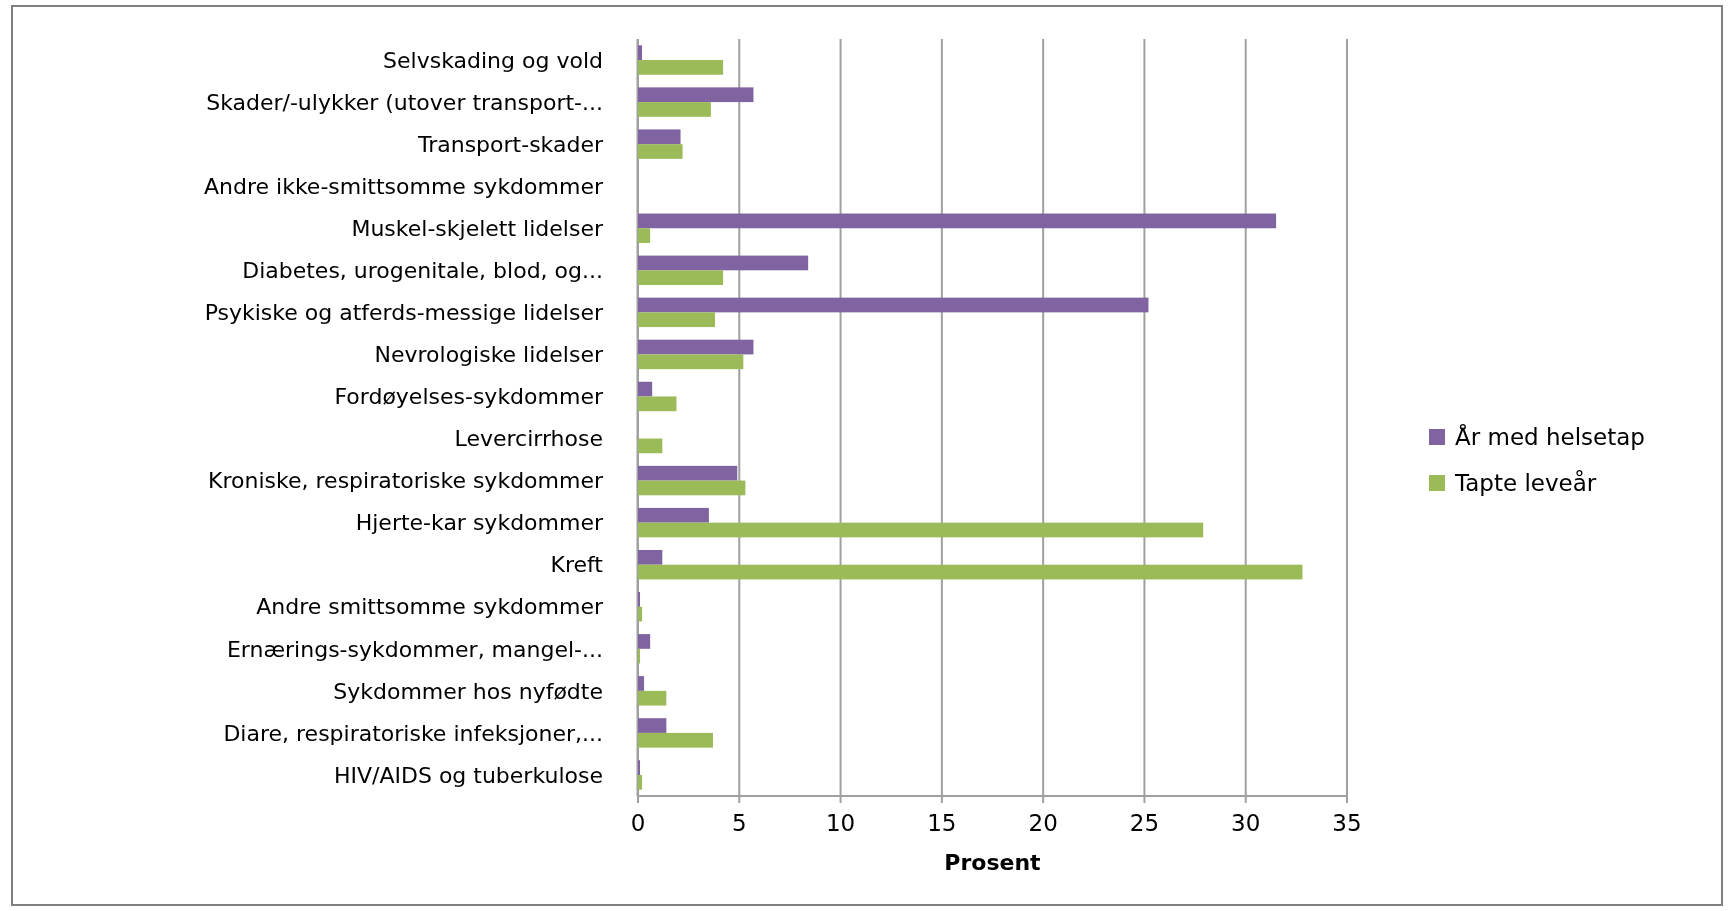  What do you see at coordinates (493, 60) in the screenshot?
I see `y-tick-label: Selvskading og vold` at bounding box center [493, 60].